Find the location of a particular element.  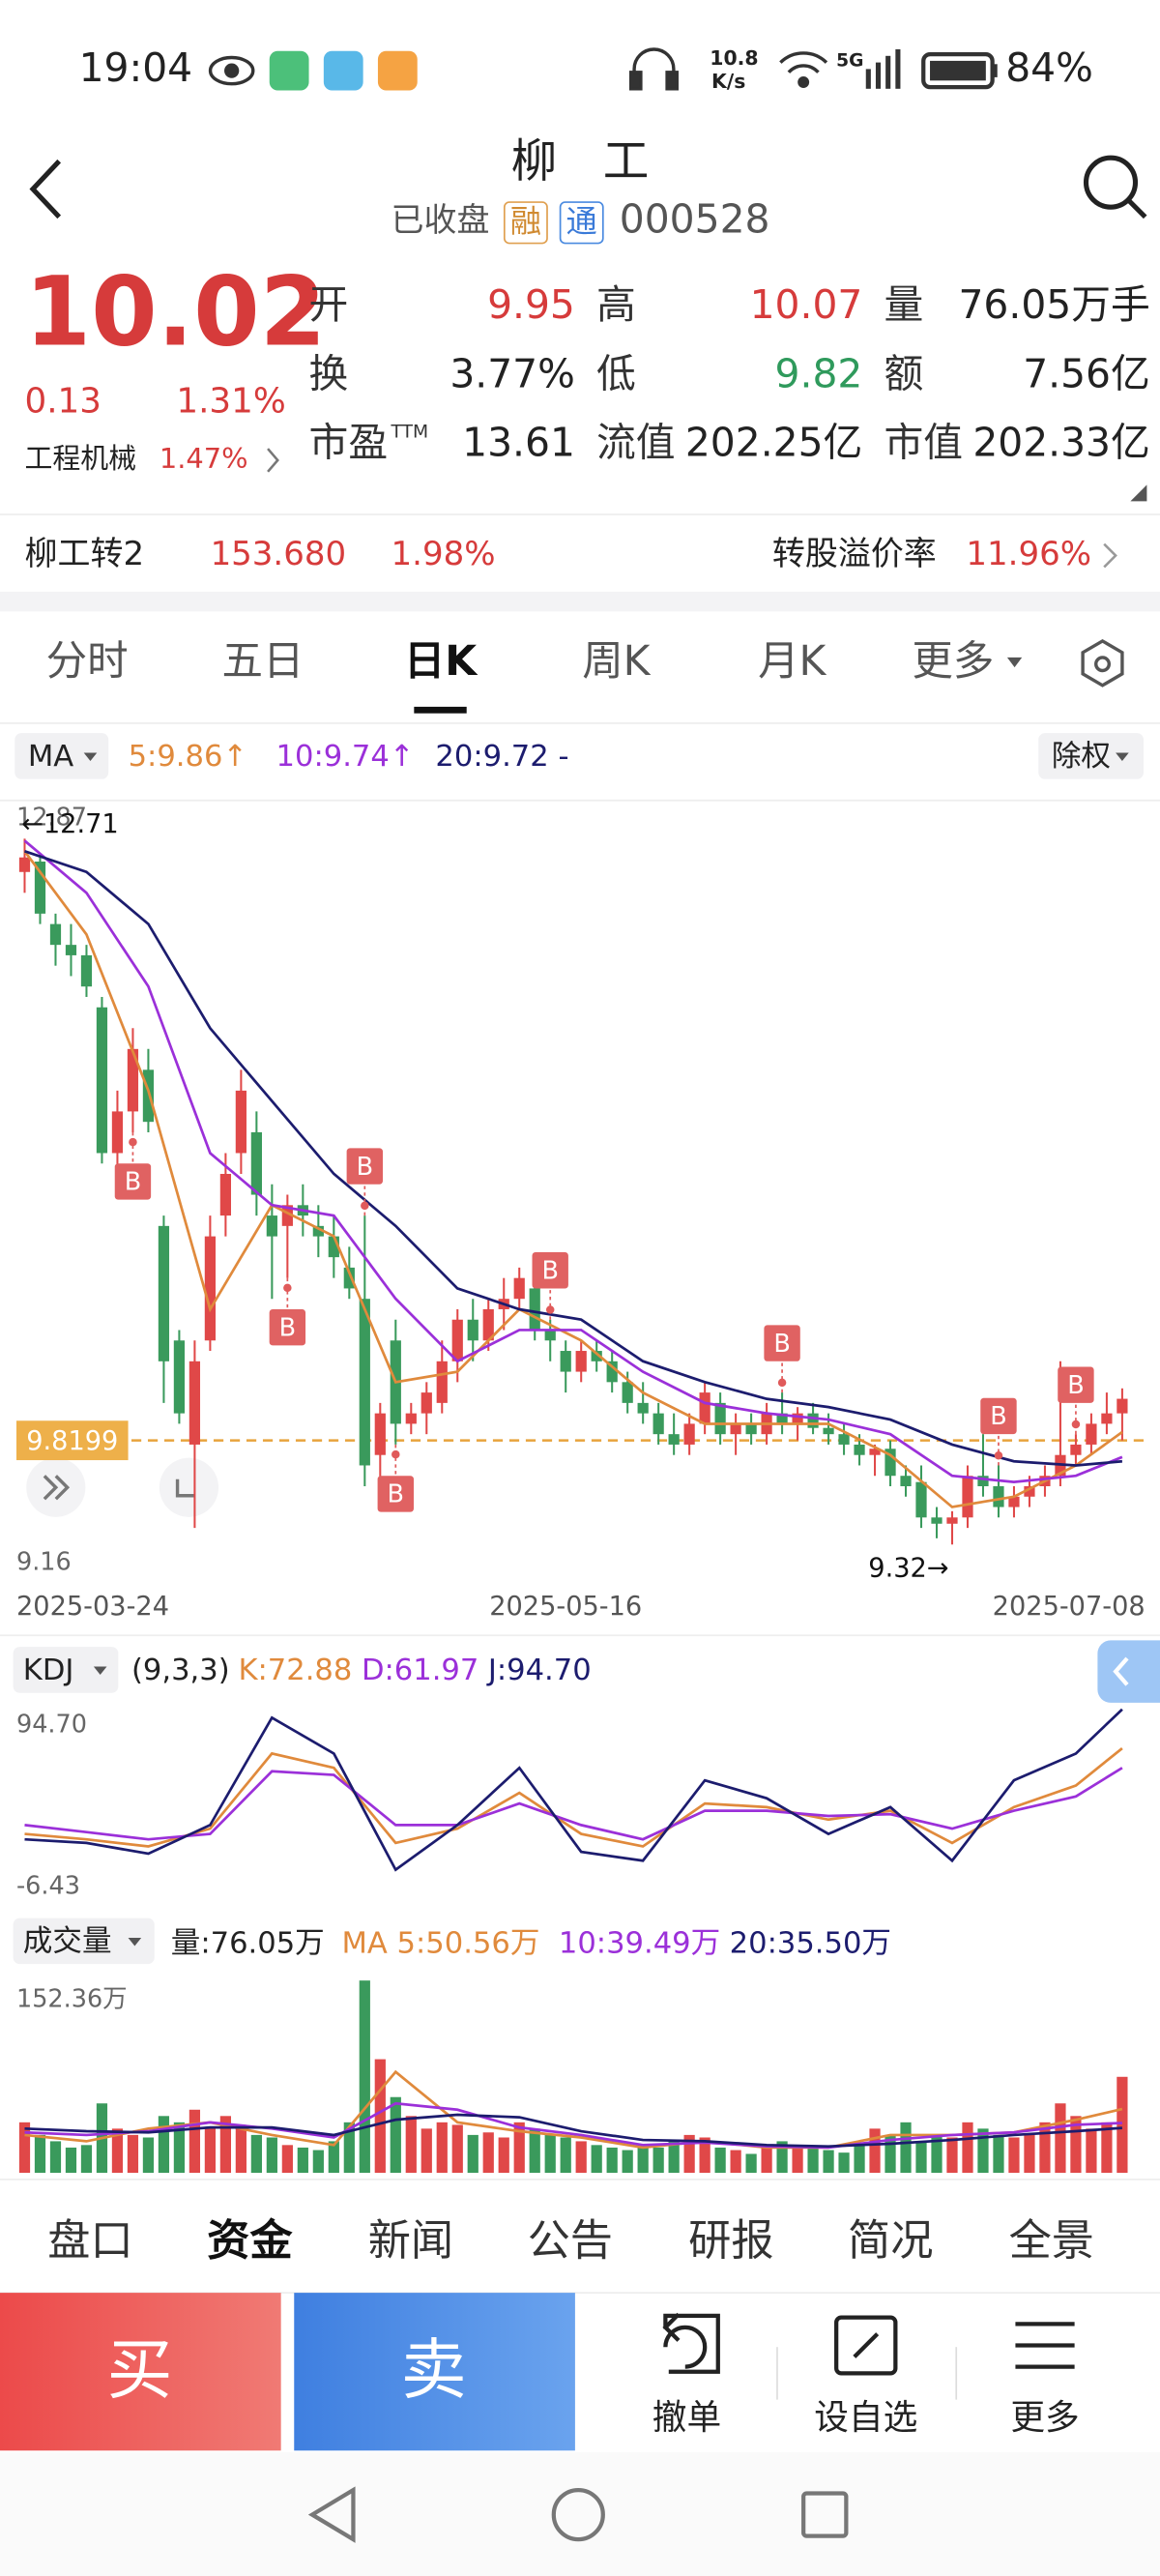

bottom-tab: 研报 is located at coordinates (730, 2241).